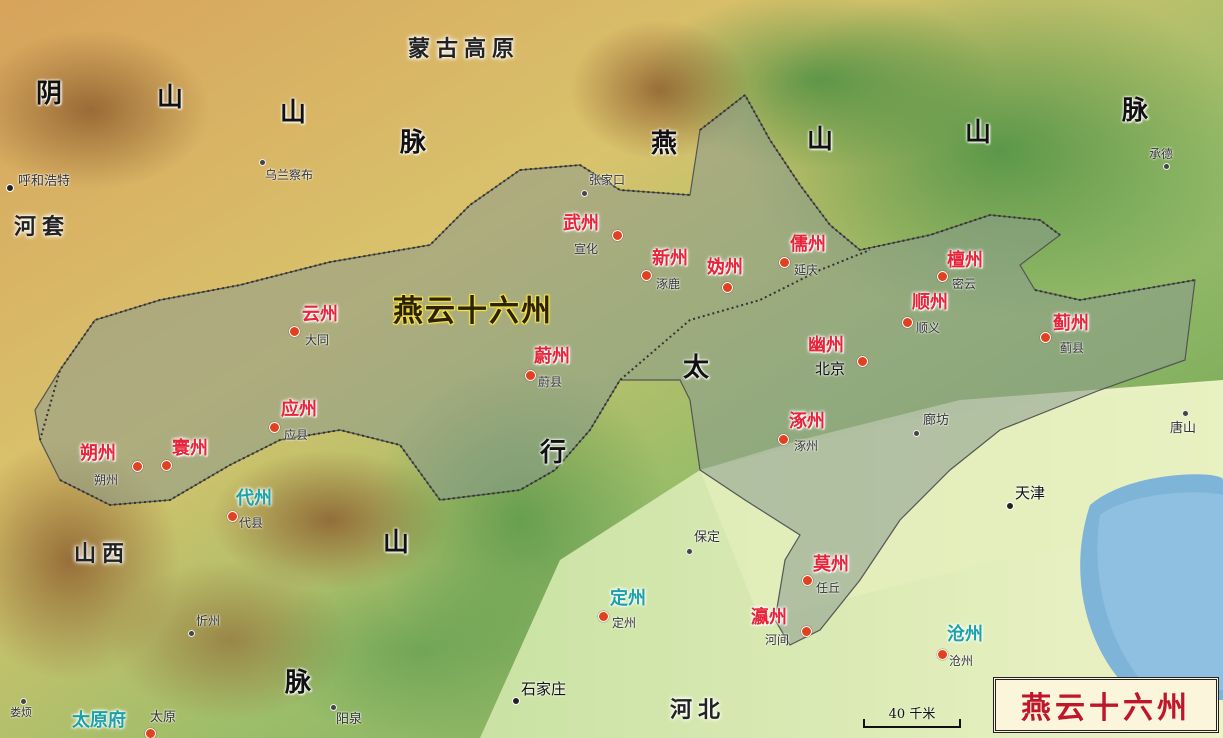 This screenshot has width=1223, height=738. I want to click on modern-city-label: 定州, so click(624, 623).